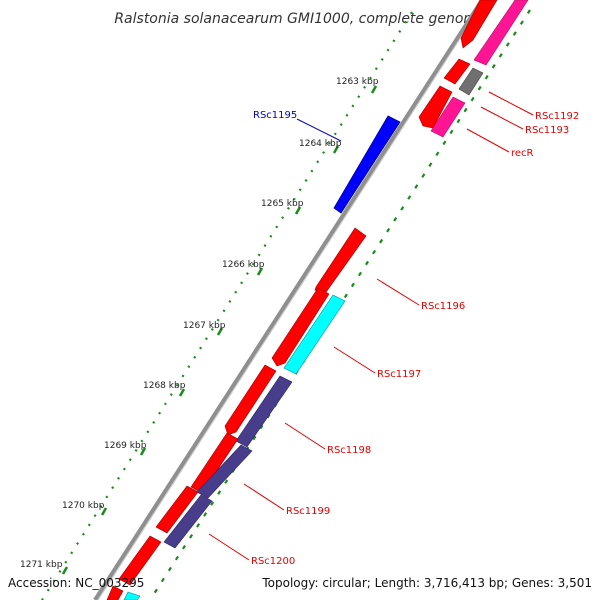 The height and width of the screenshot is (600, 600). Describe the element at coordinates (308, 511) in the screenshot. I see `gene-label-RSc1199: RSc1199` at that location.